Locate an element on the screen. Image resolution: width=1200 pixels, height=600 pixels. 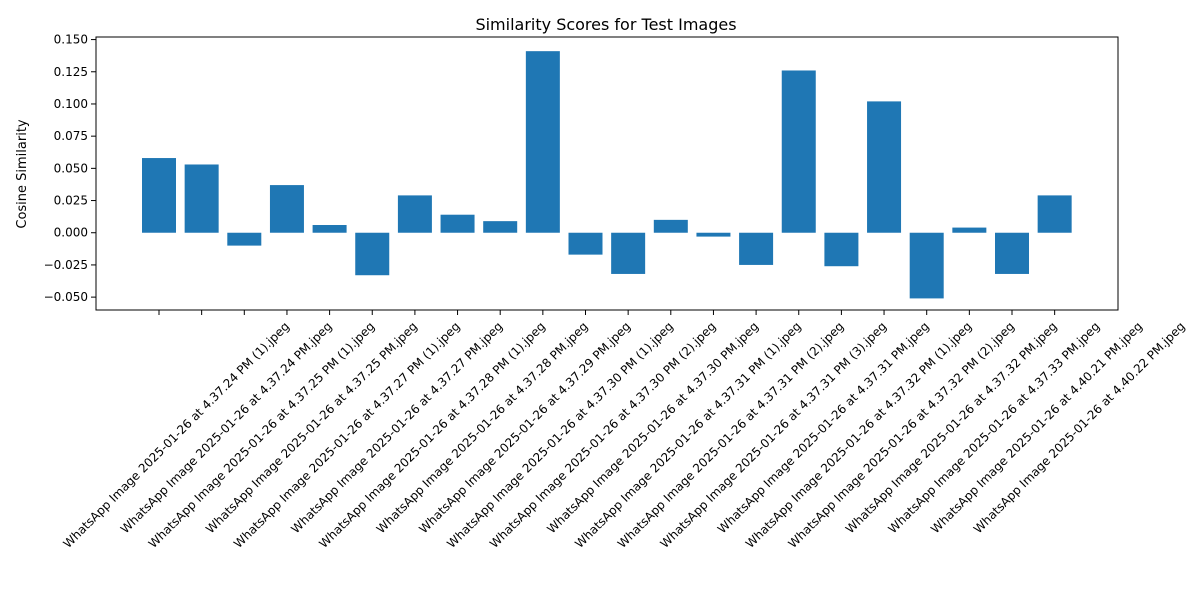
y-tick-label: 0.000 is located at coordinates (71, 233).